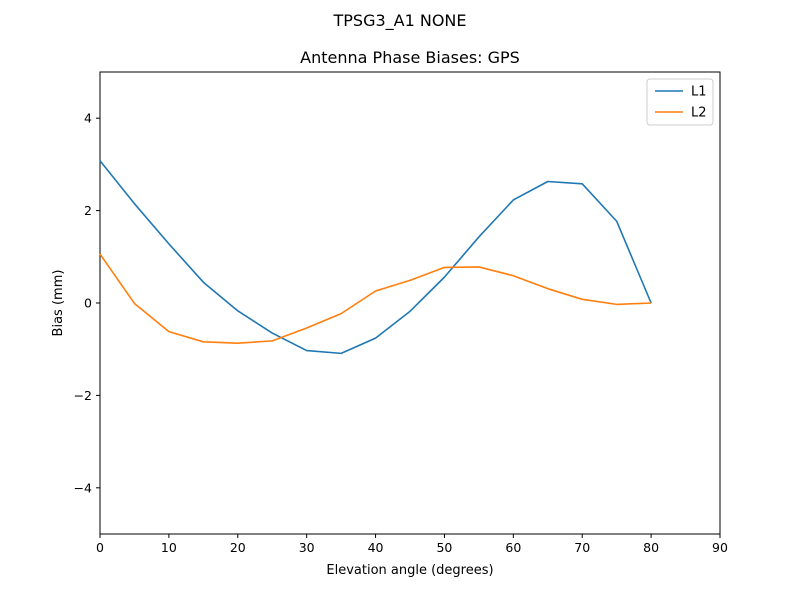  Describe the element at coordinates (699, 113) in the screenshot. I see `legend-label-l2: L2` at that location.